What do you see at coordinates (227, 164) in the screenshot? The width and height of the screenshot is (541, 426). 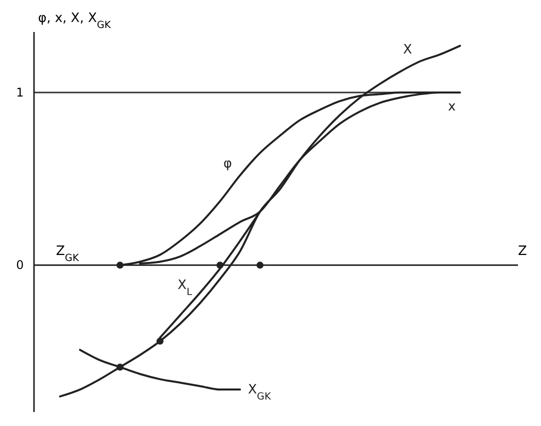 I see `series-label: φ` at bounding box center [227, 164].